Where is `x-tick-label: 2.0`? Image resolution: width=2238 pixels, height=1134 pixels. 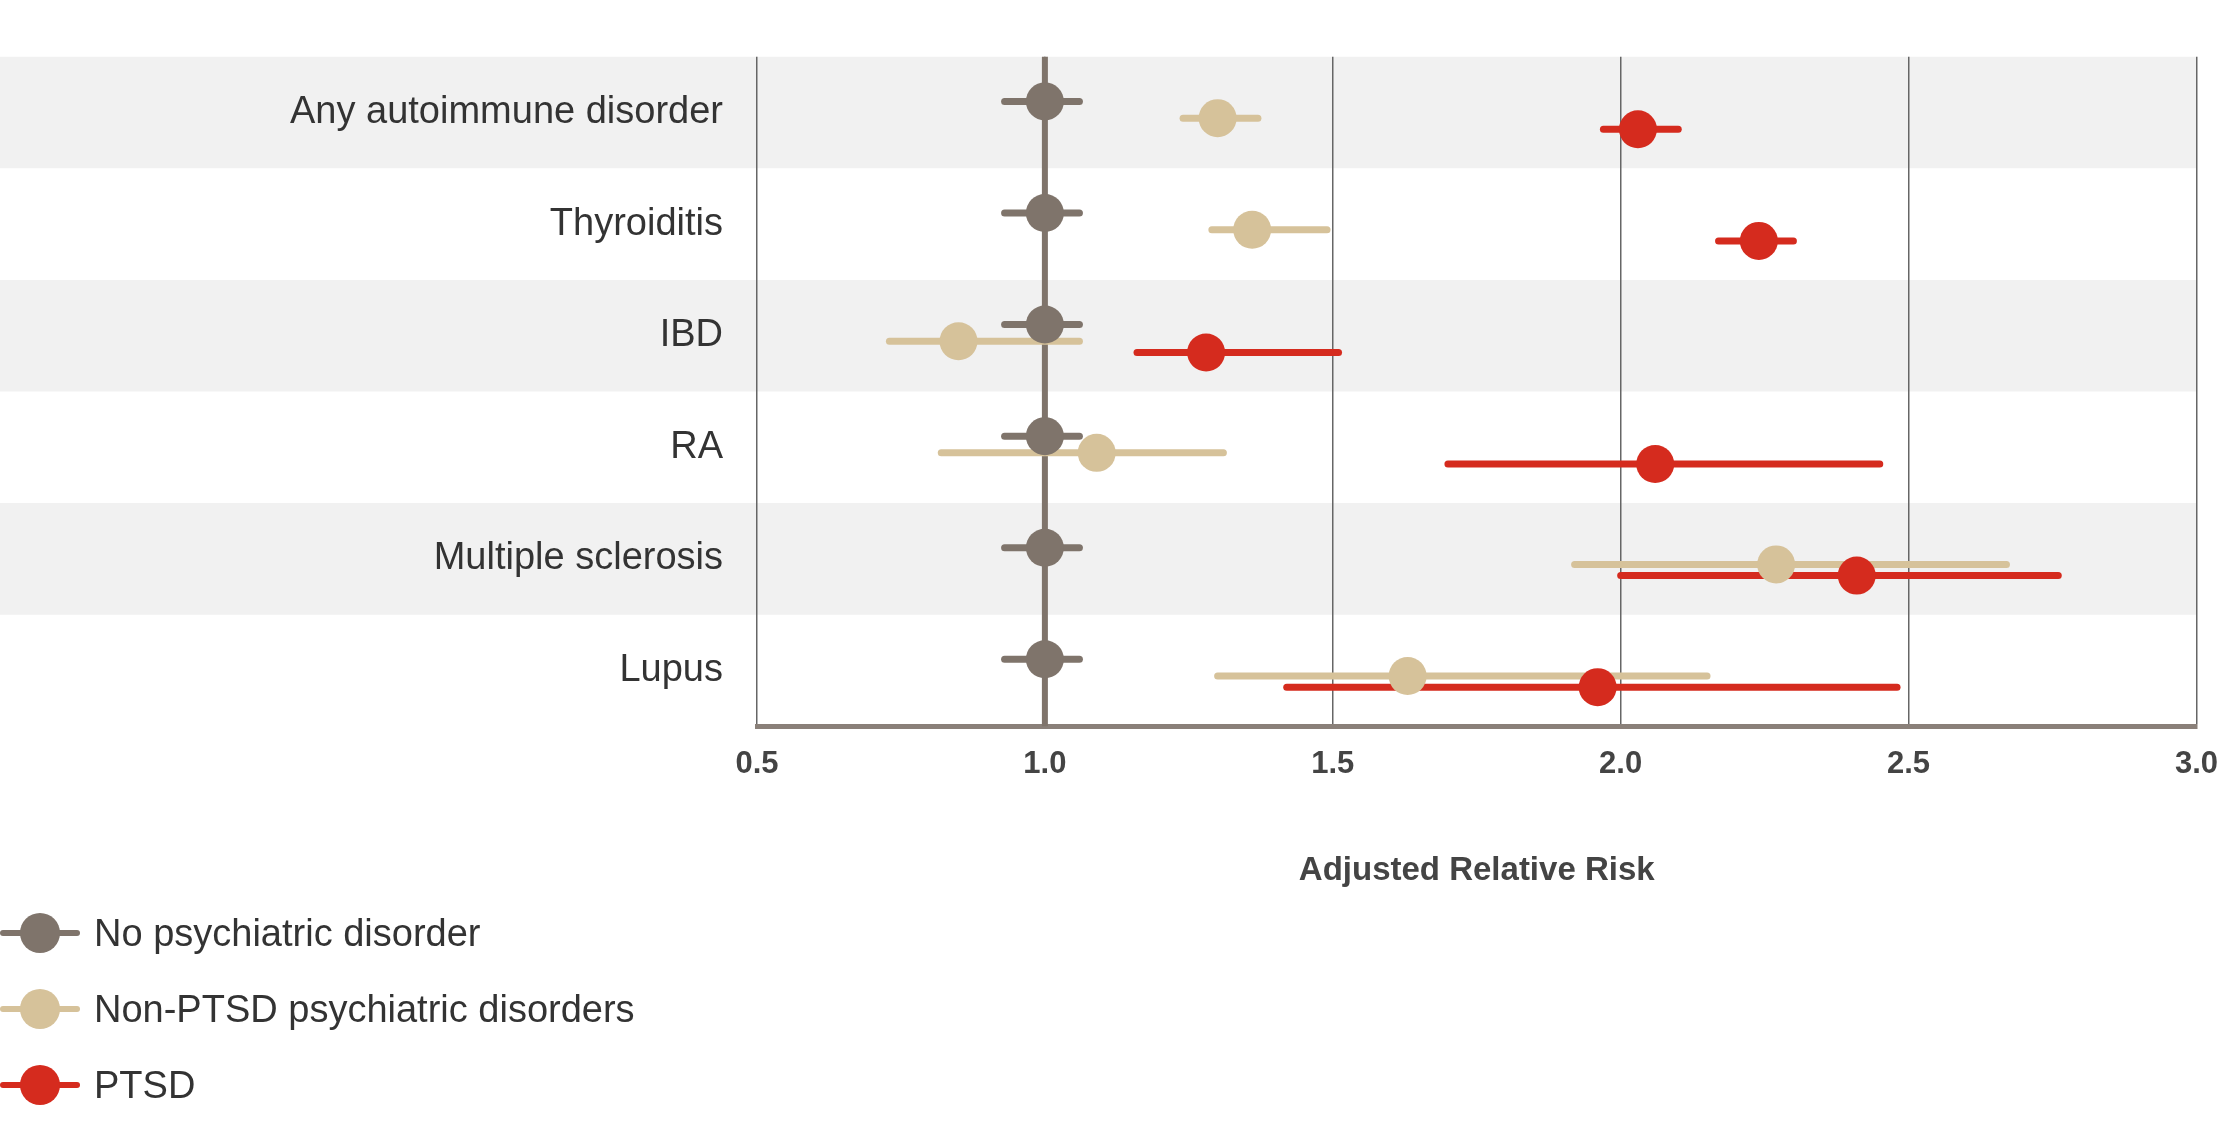
x-tick-label: 2.0 is located at coordinates (1621, 763).